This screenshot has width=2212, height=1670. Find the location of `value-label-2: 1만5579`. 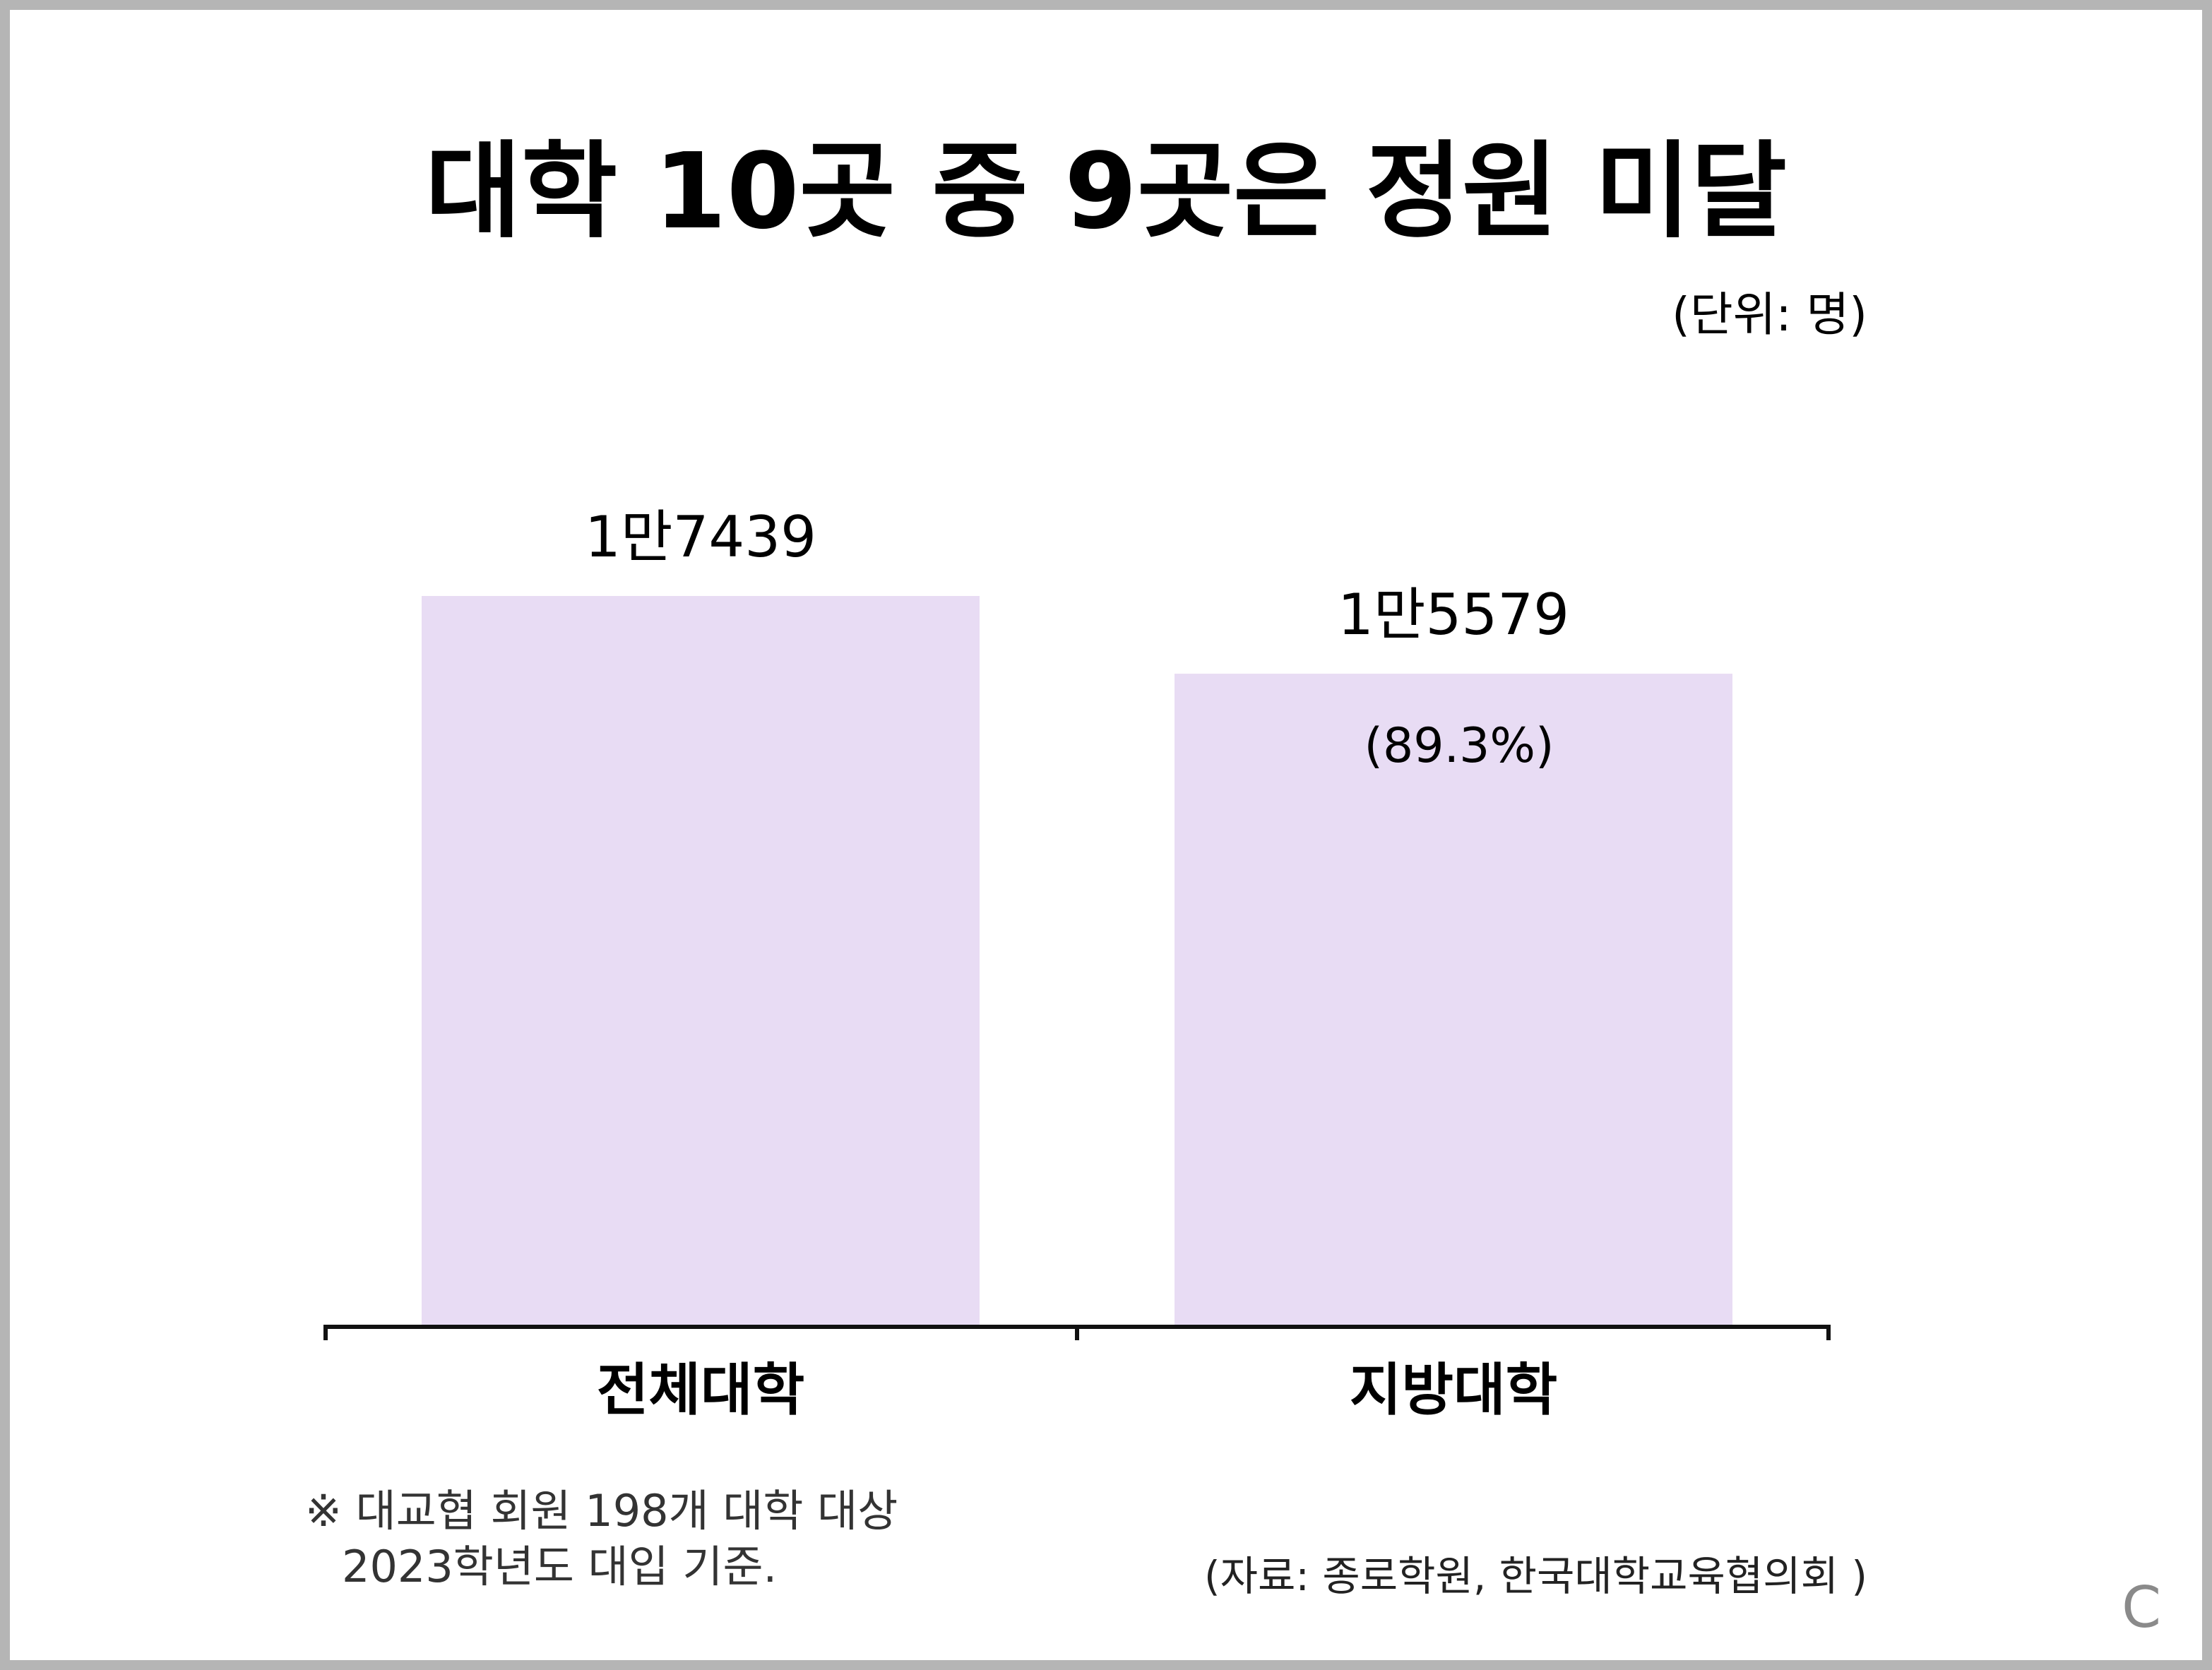

value-label-2: 1만5579 is located at coordinates (1453, 615).